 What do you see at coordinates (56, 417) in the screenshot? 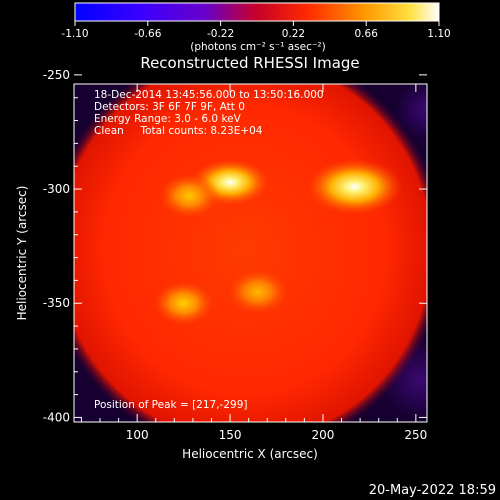
I see `y-tick-label: -400` at bounding box center [56, 417].